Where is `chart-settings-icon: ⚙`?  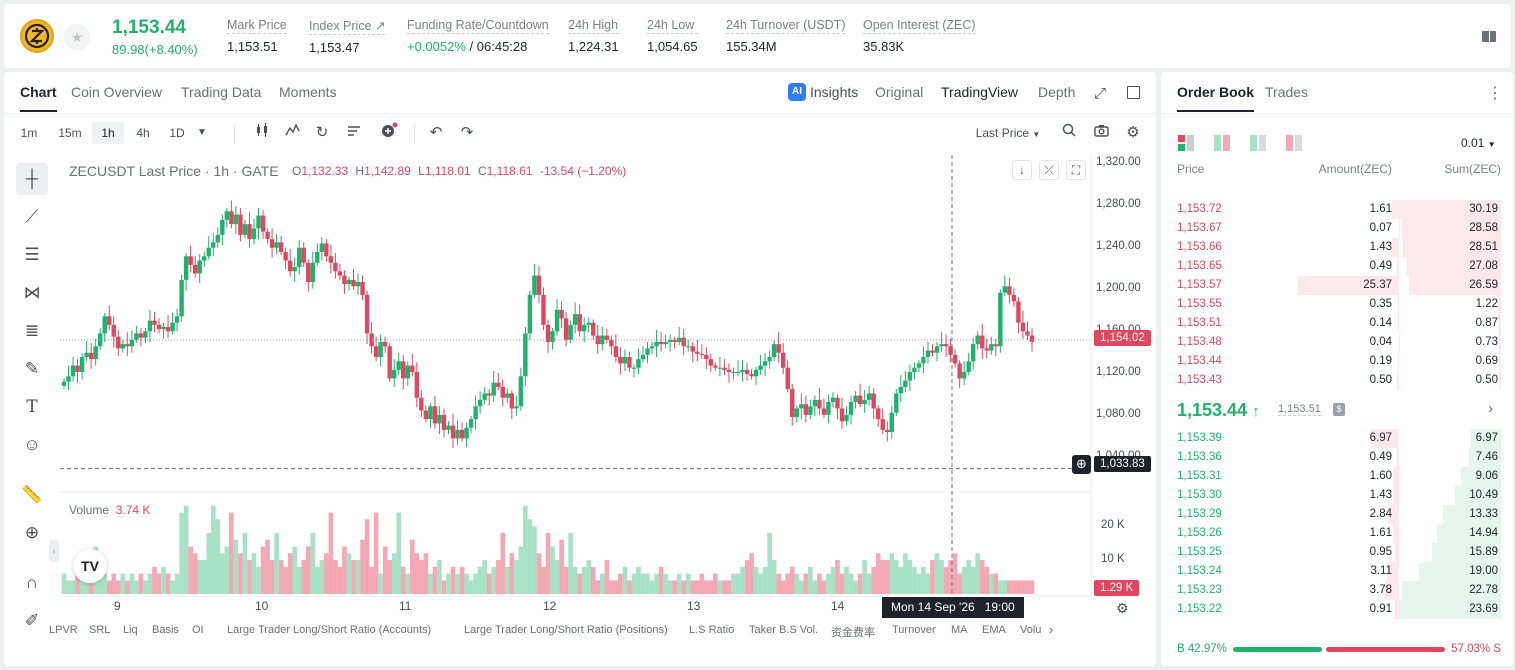 chart-settings-icon: ⚙ is located at coordinates (1122, 608).